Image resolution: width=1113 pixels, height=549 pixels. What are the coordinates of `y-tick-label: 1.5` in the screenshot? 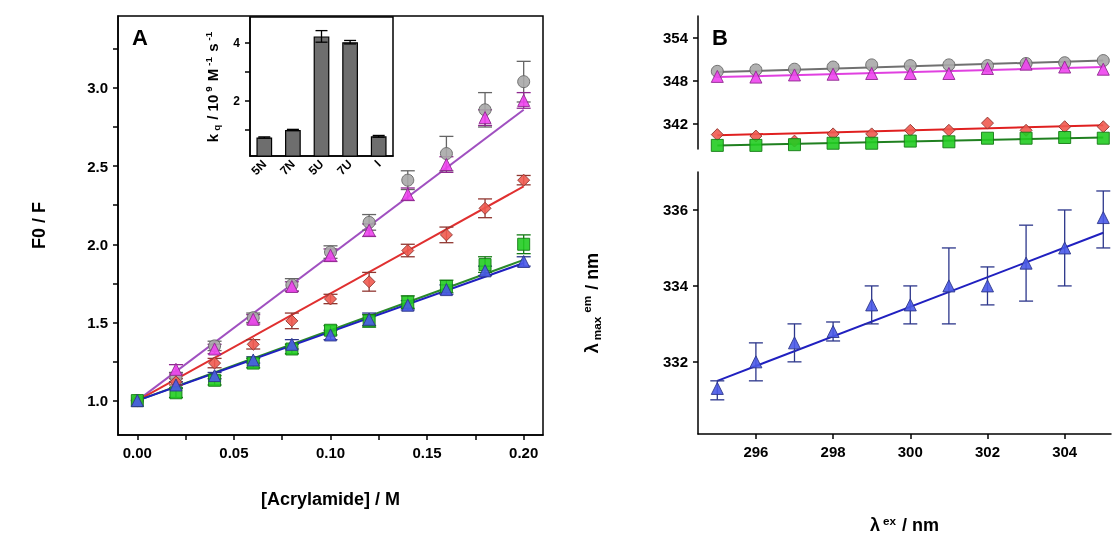 It's located at (97, 322).